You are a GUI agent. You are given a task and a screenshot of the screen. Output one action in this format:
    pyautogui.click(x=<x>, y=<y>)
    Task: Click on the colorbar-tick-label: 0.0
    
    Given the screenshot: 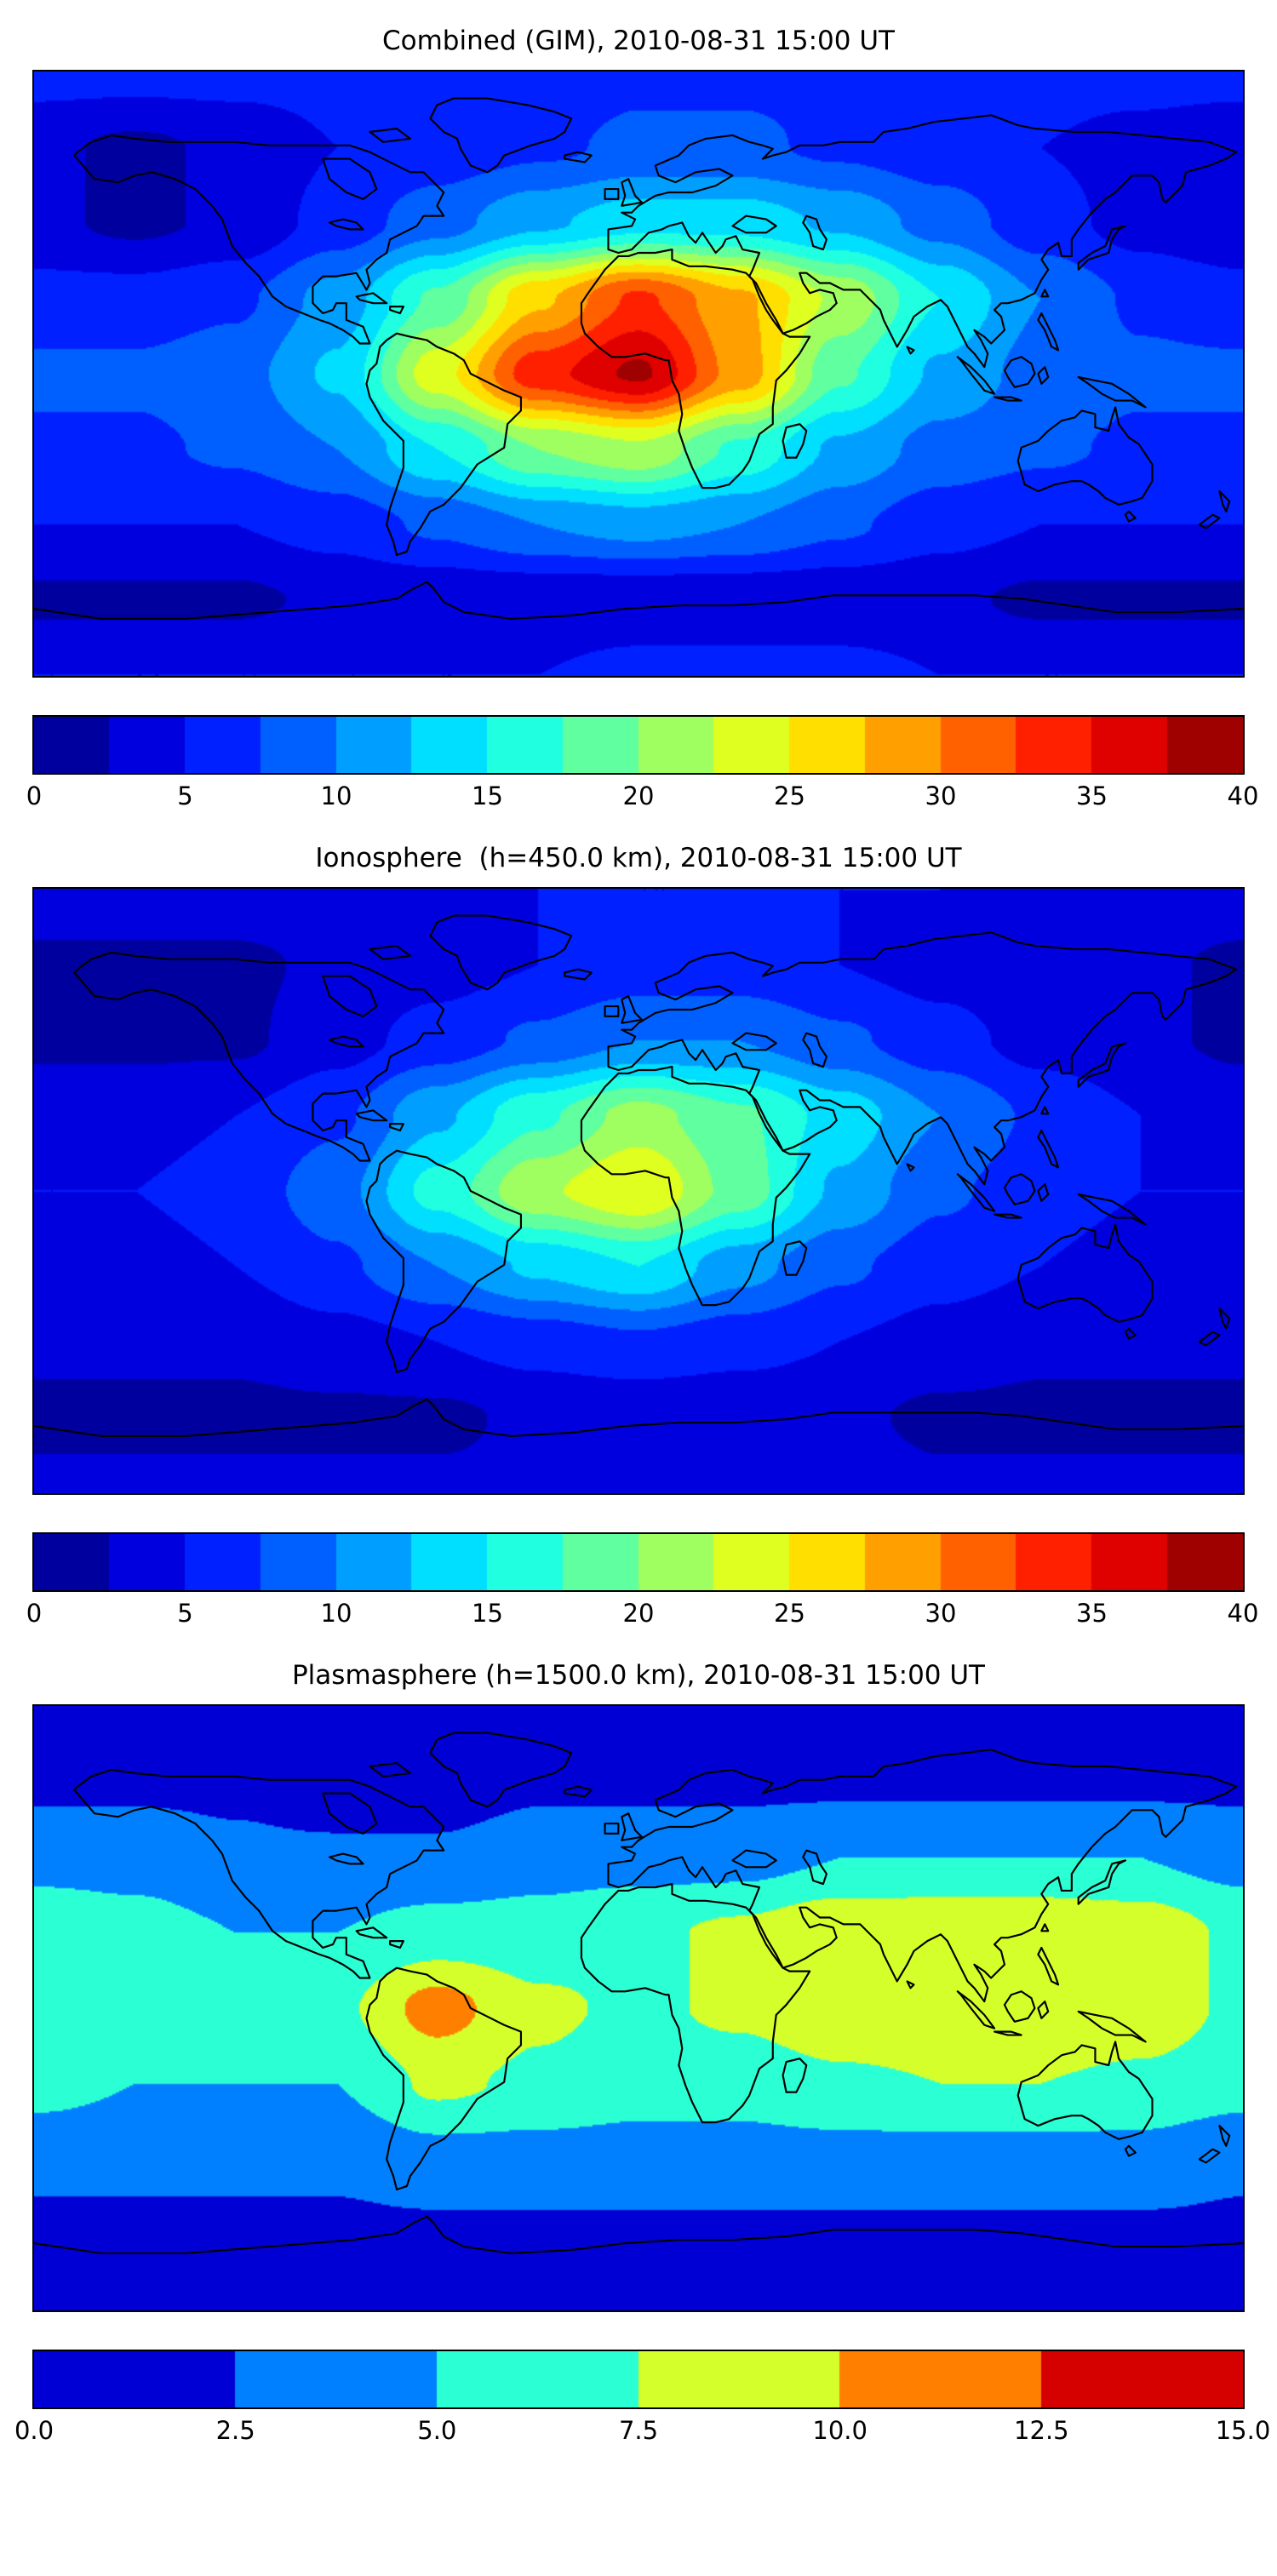 What is the action you would take?
    pyautogui.click(x=34, y=2431)
    